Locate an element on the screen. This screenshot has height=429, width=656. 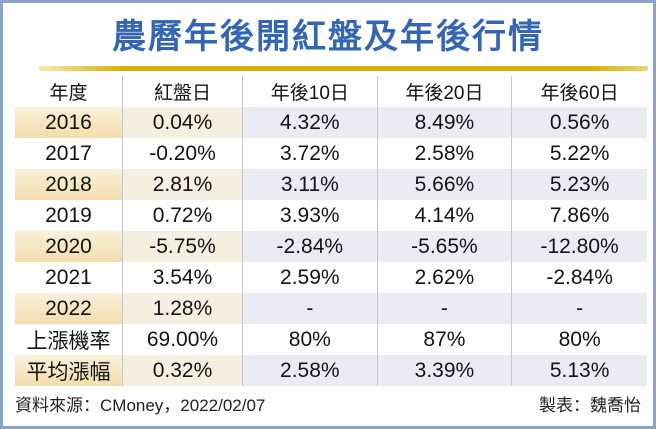
col-header-10day: 年後10日 is located at coordinates (310, 91).